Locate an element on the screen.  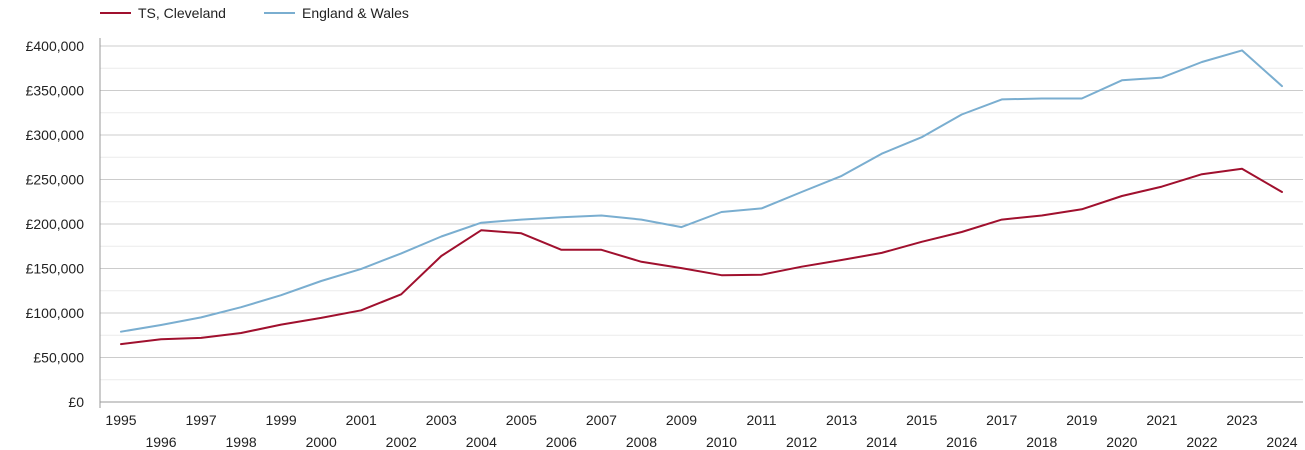
y-tick-label: £150,000 is located at coordinates (55, 269).